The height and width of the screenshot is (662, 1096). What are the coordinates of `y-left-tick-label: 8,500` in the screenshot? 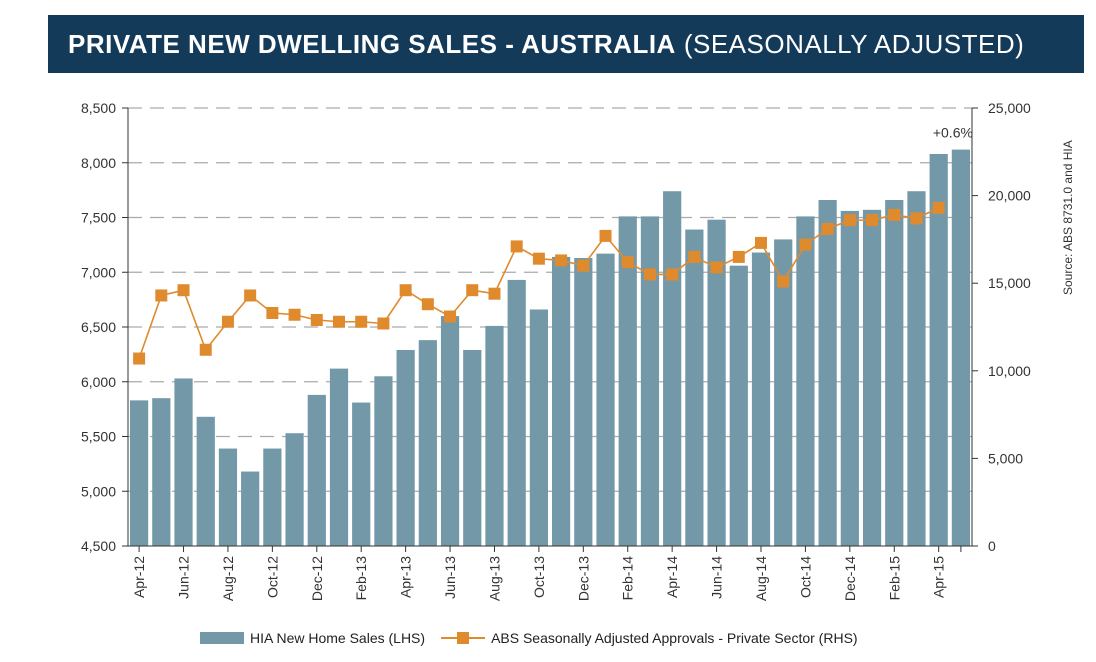 It's located at (98, 108).